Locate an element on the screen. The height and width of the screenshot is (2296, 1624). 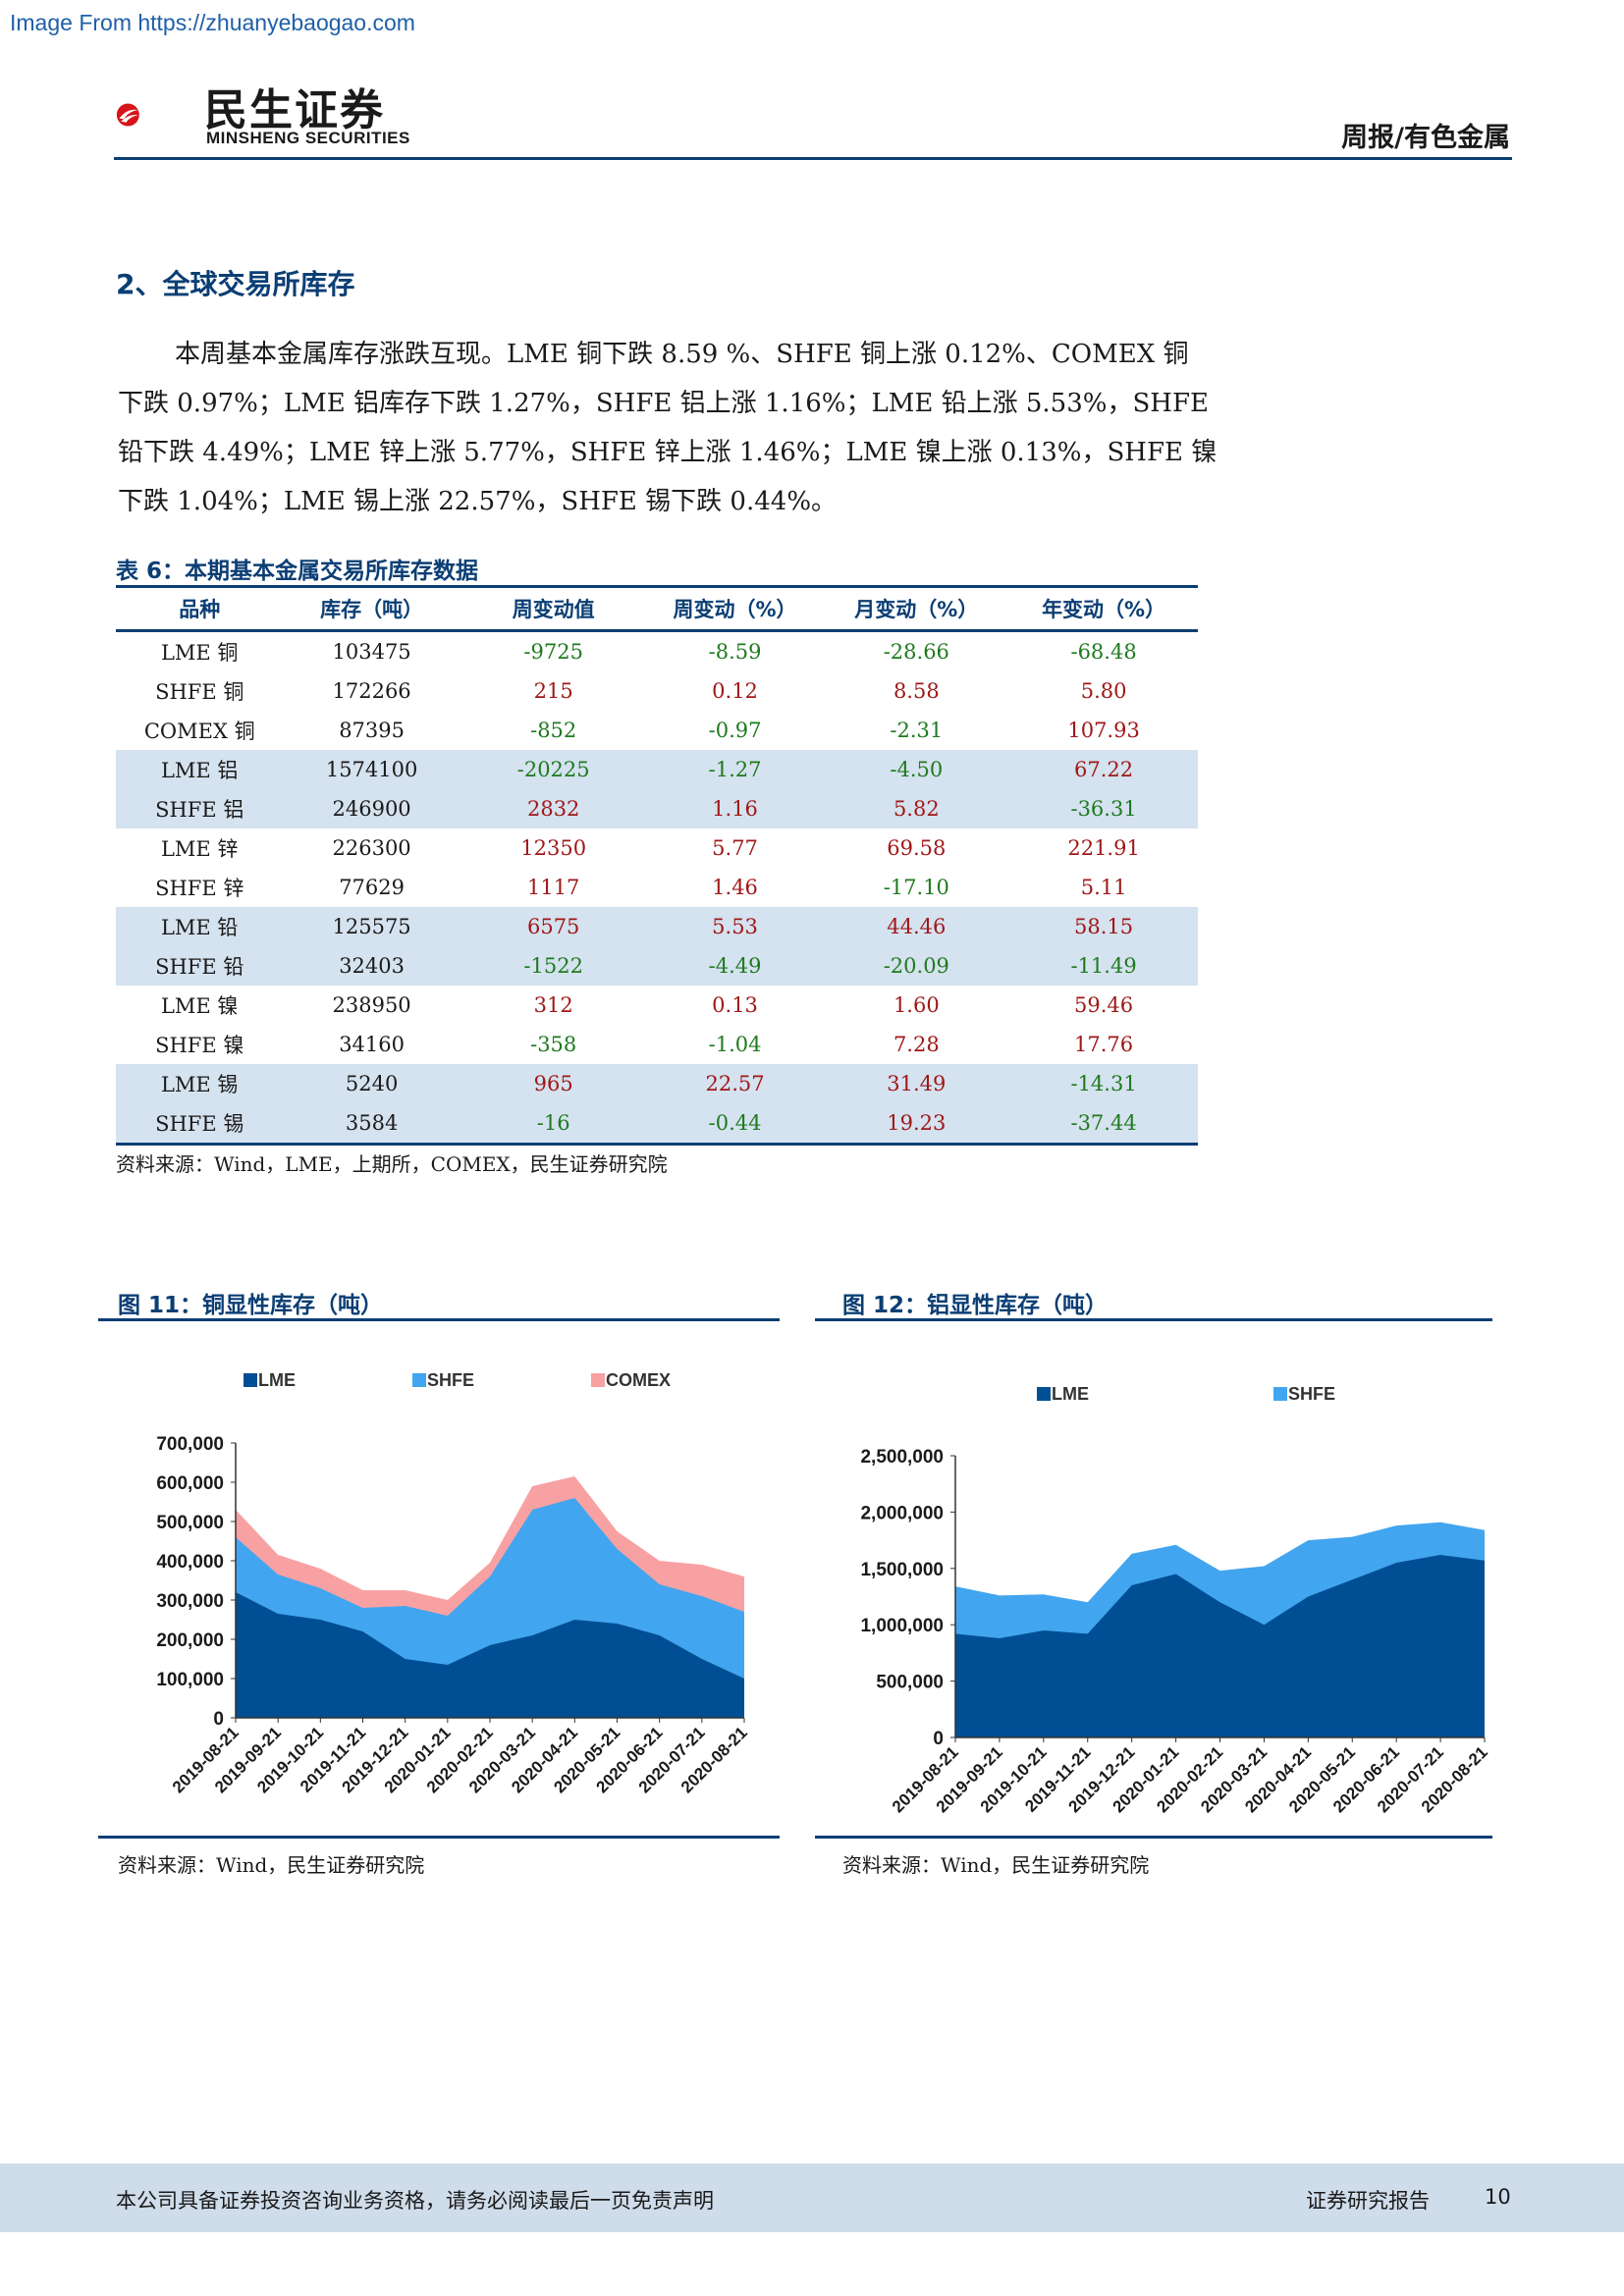
legend-swatch-shfe is located at coordinates (419, 1380).